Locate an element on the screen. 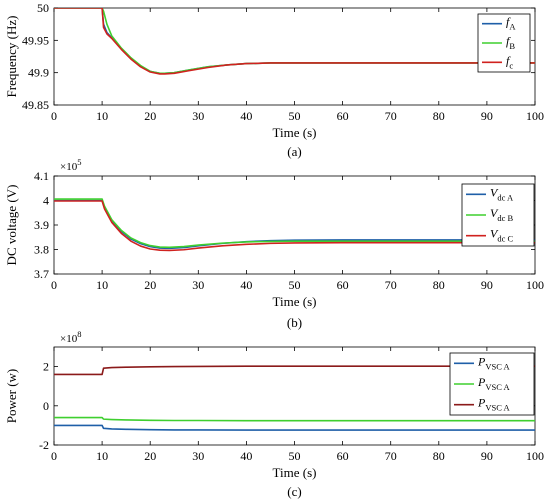 This screenshot has width=550, height=504. y-tick-label: 49.9 is located at coordinates (38, 73).